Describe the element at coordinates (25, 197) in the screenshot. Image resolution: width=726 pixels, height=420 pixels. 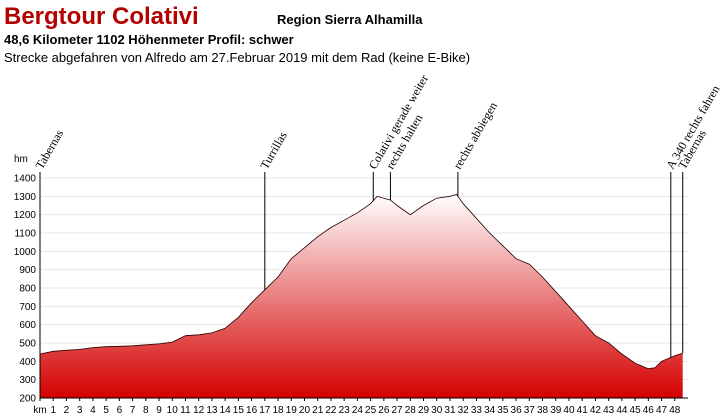
I see `y-tick-label: 1300` at that location.